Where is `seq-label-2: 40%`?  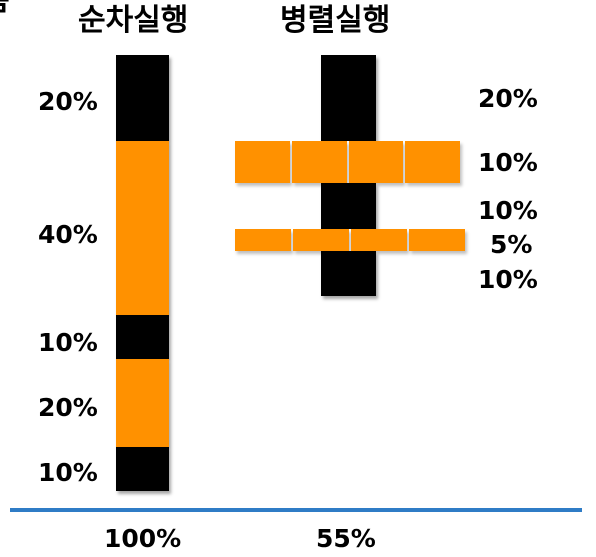
seq-label-2: 40% is located at coordinates (68, 234).